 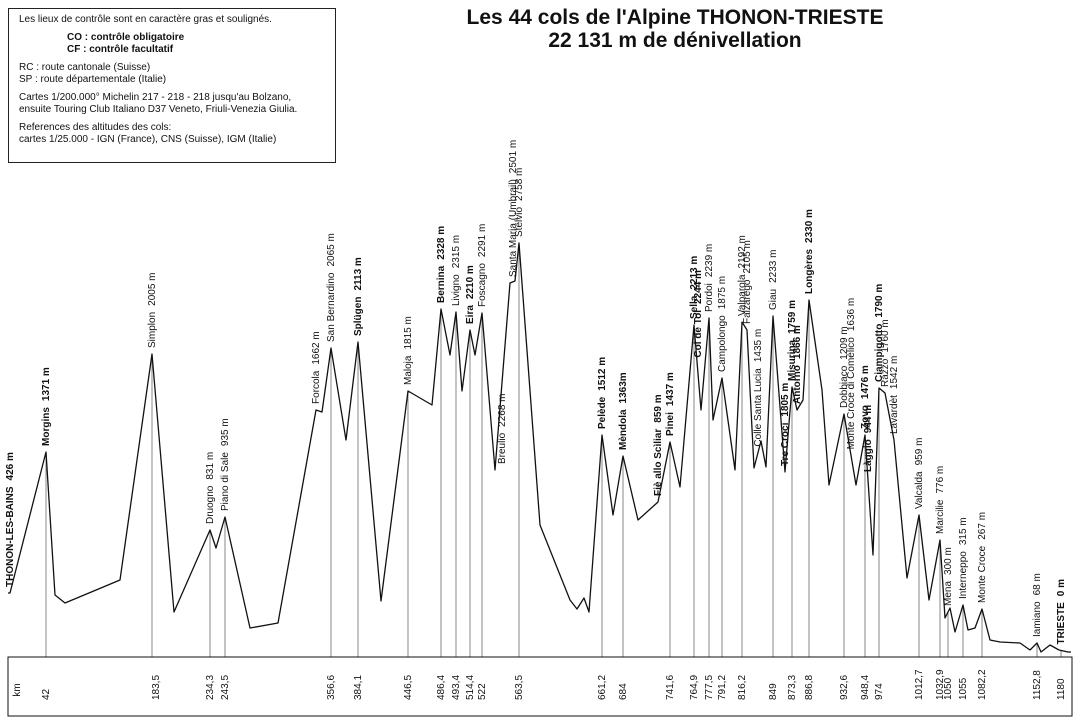 I want to click on pass-label-fie-allo-sciliar: Fiè allo Scìliar 859 m, so click(x=658, y=445).